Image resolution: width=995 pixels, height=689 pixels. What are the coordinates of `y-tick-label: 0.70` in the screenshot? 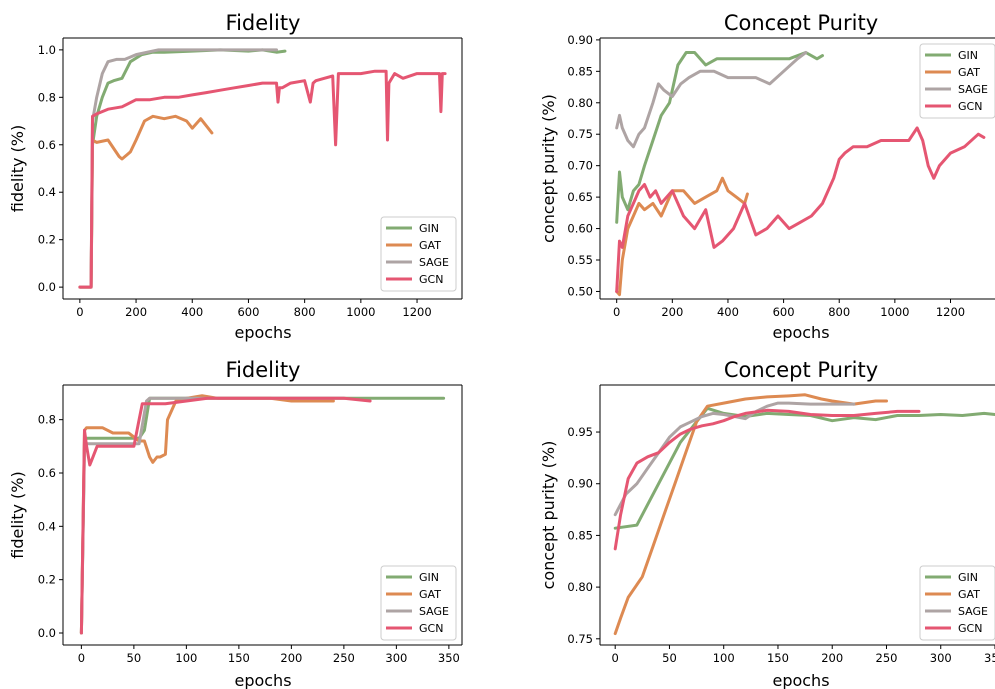 It's located at (580, 166).